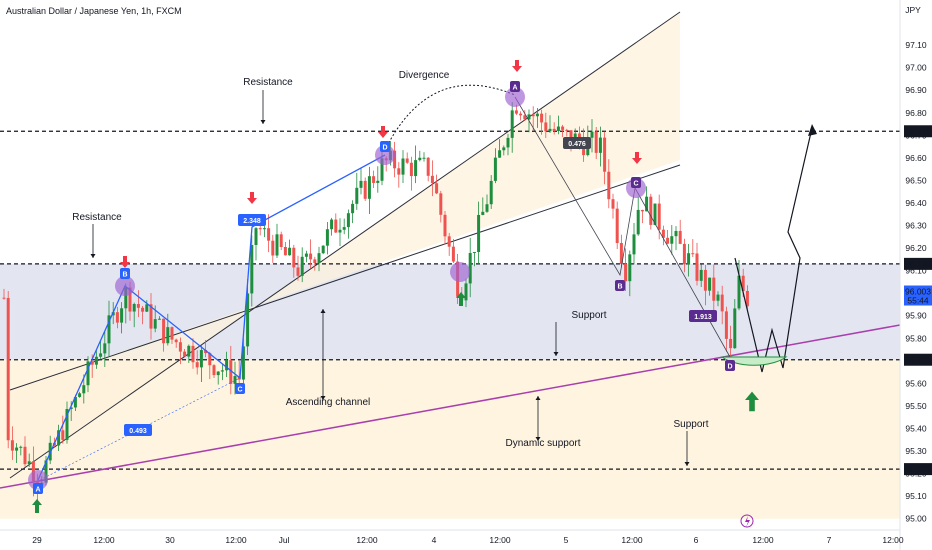 The image size is (932, 550). Describe the element at coordinates (268, 82) in the screenshot. I see `annotation-0: Resistance` at that location.